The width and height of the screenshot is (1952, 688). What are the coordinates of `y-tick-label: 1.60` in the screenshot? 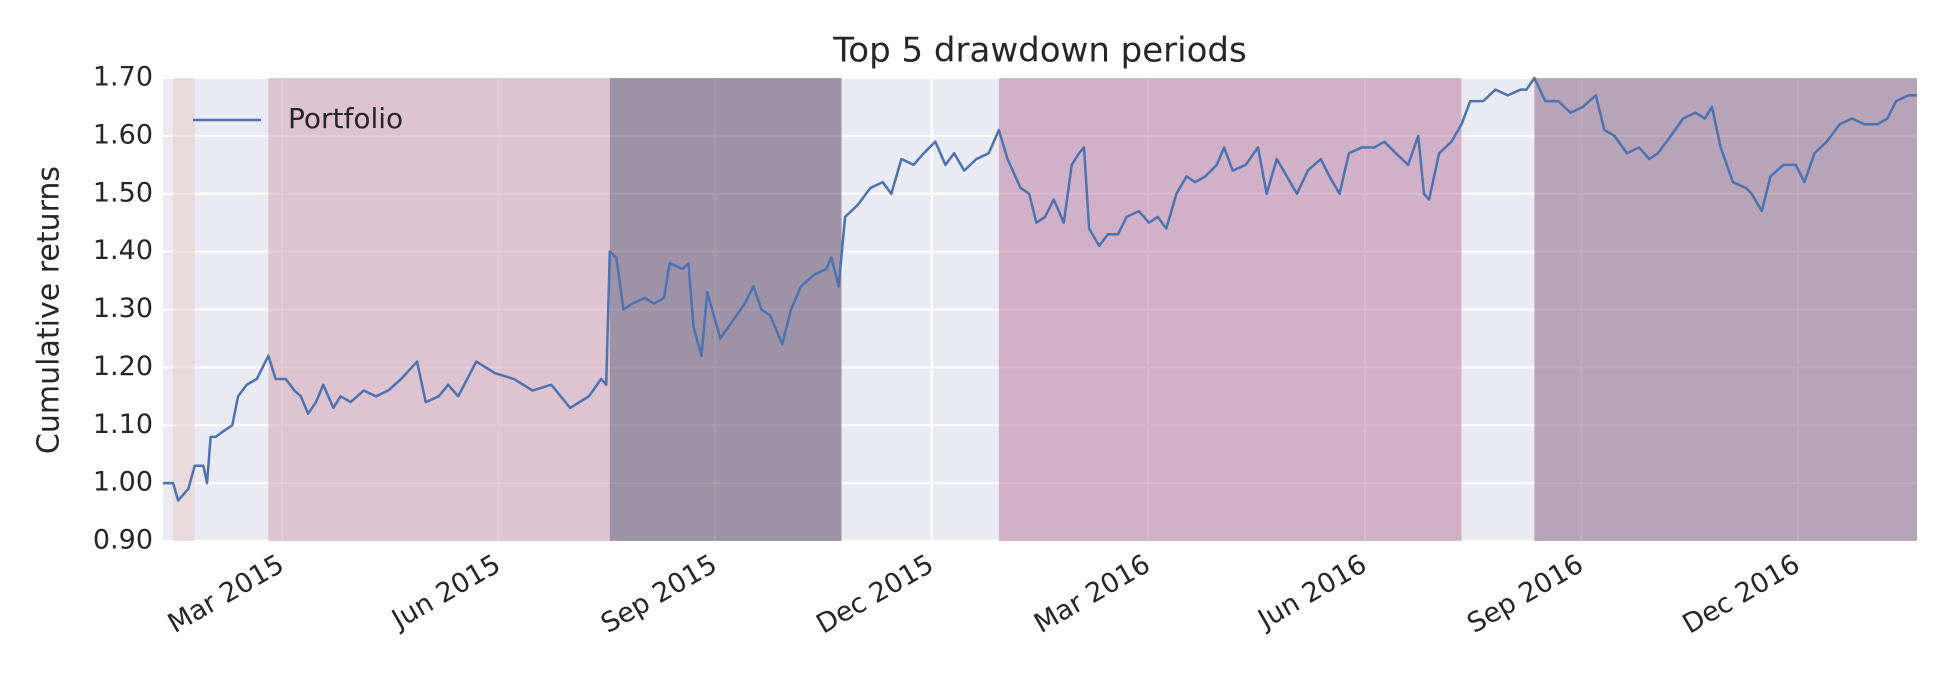 It's located at (123, 134).